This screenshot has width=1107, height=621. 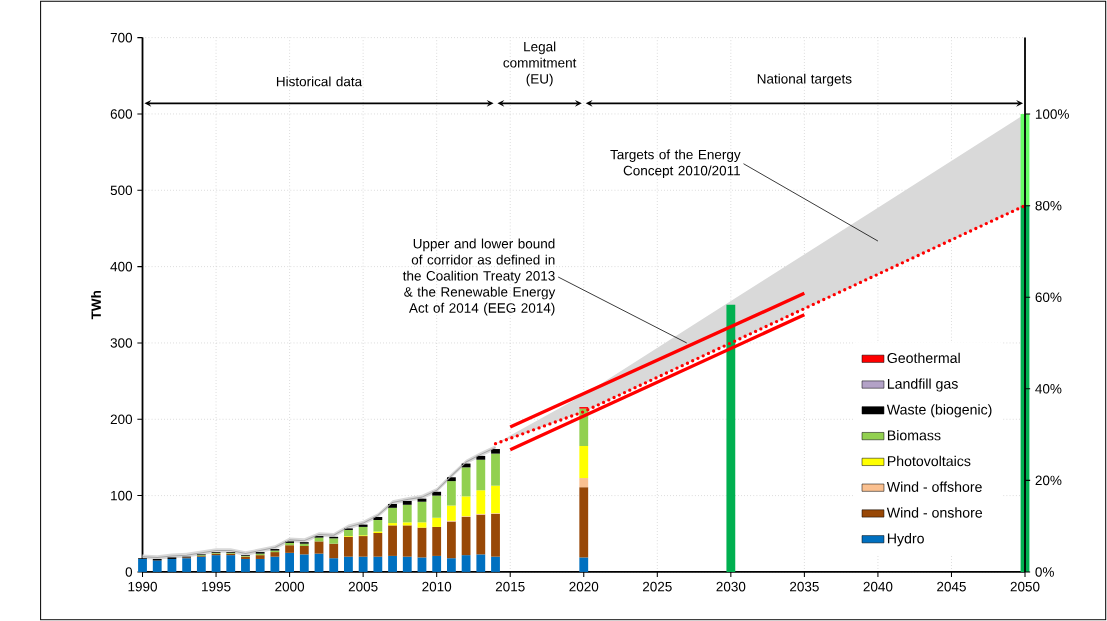 What do you see at coordinates (96, 305) in the screenshot?
I see `y-axis-title: TWh` at bounding box center [96, 305].